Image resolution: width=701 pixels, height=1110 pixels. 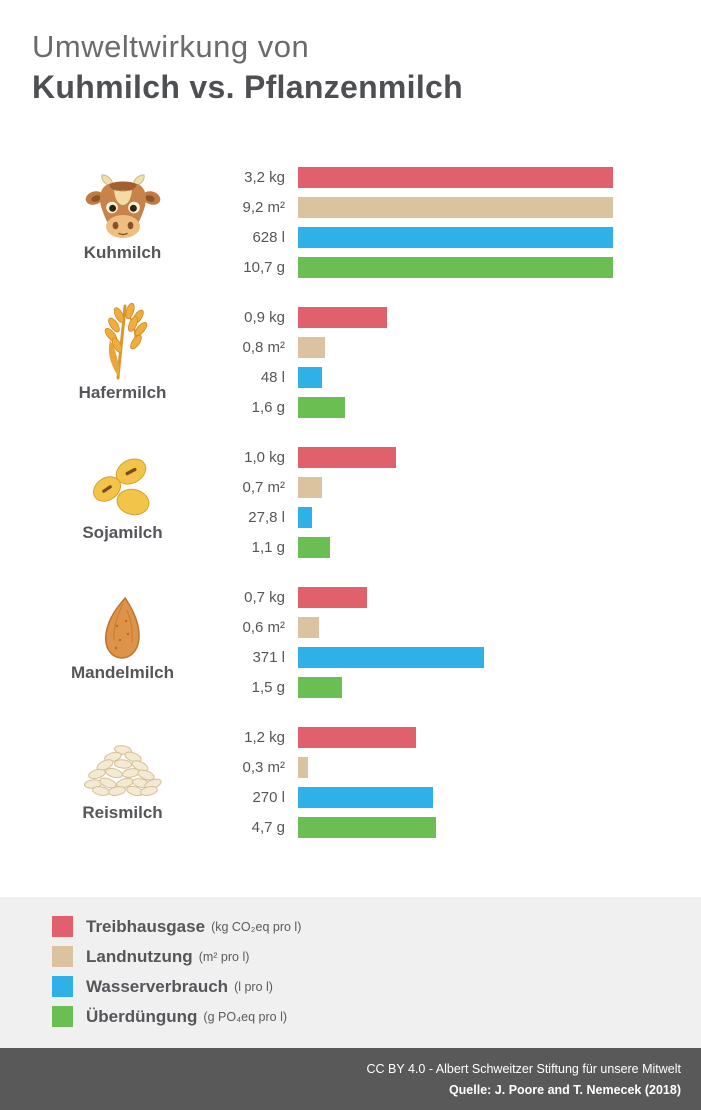 I want to click on bar-row-überdüngung: 1,5 g, so click(x=432, y=687).